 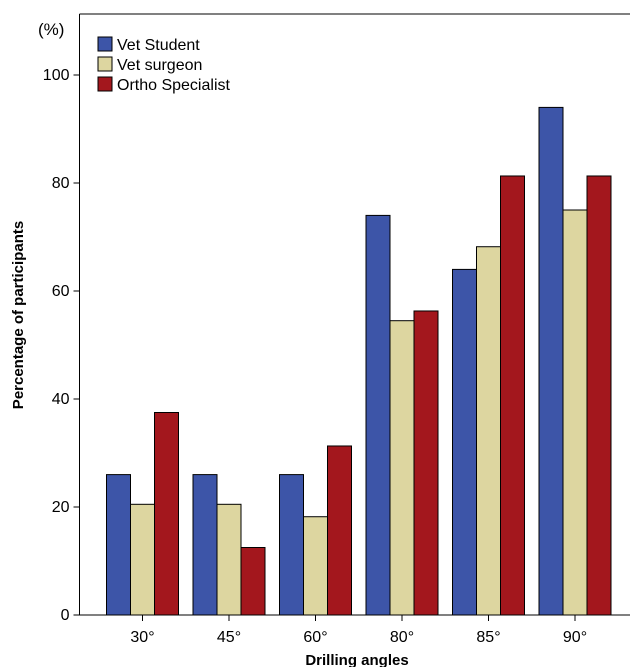 I want to click on x-tick-label-2: 45°, so click(x=229, y=637).